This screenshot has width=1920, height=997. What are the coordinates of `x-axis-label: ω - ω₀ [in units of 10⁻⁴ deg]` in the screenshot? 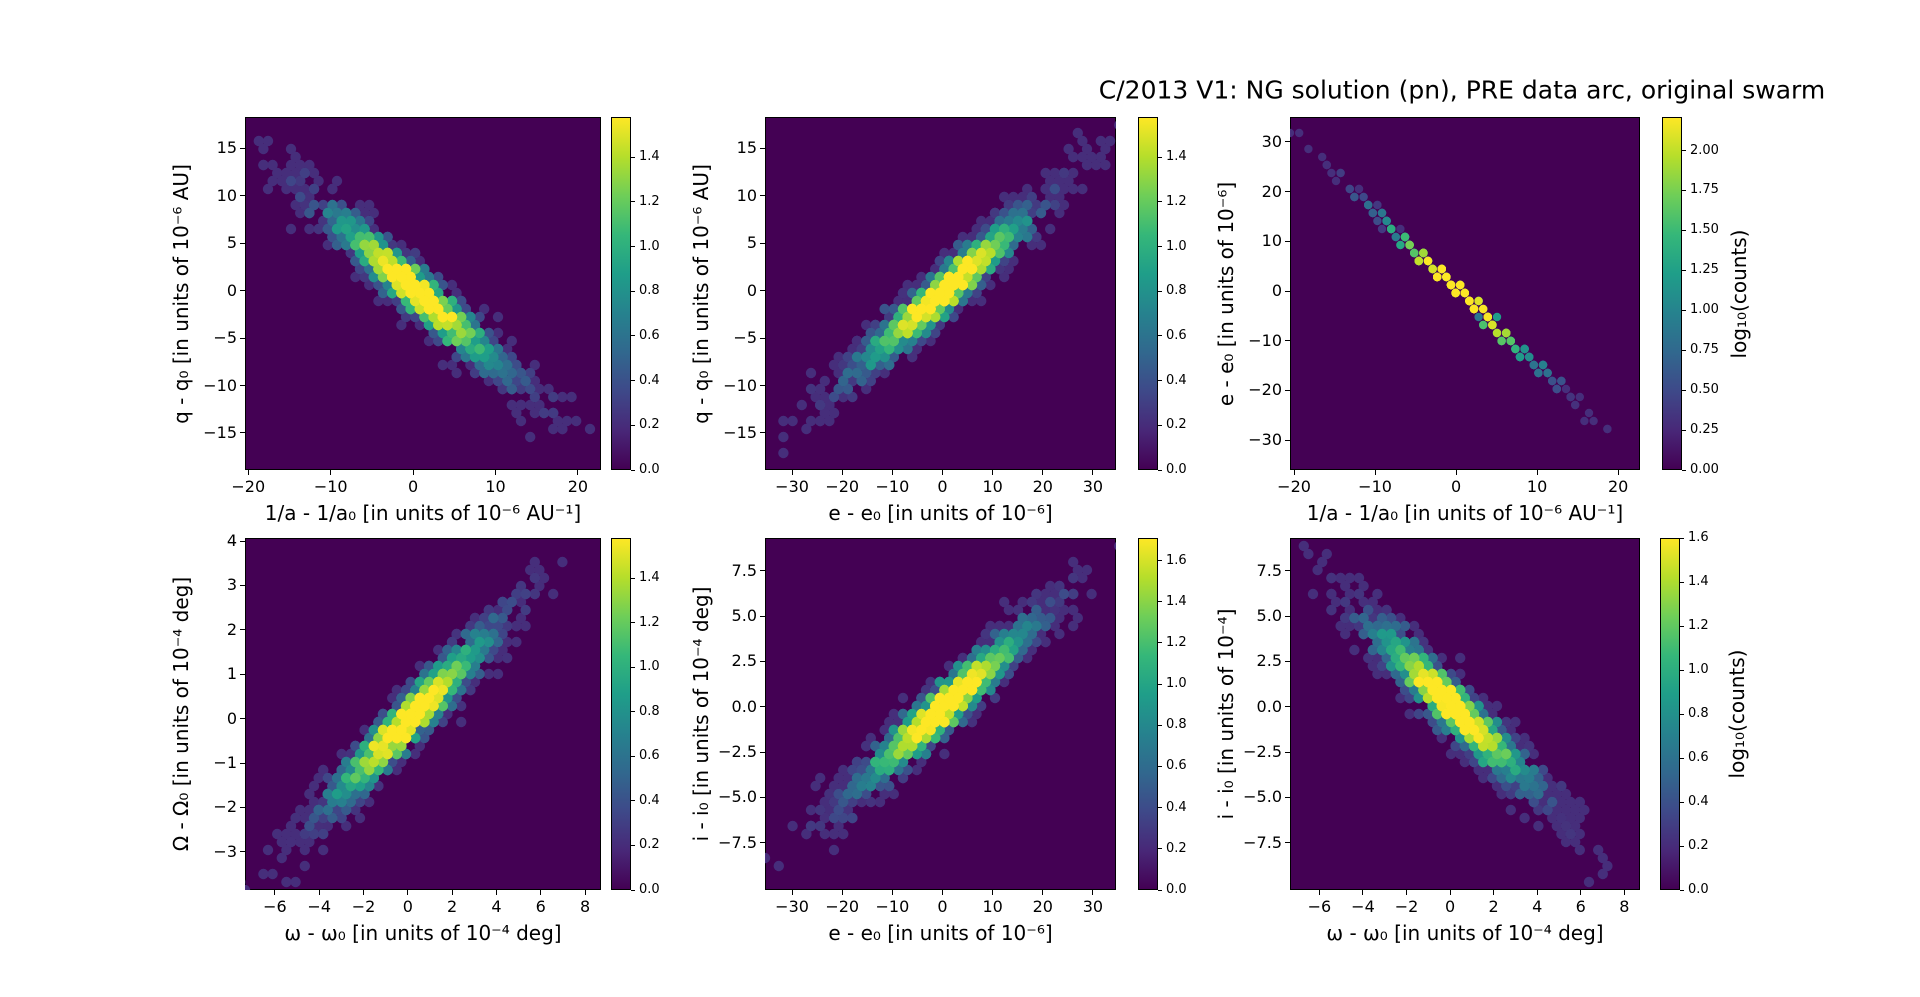 It's located at (423, 933).